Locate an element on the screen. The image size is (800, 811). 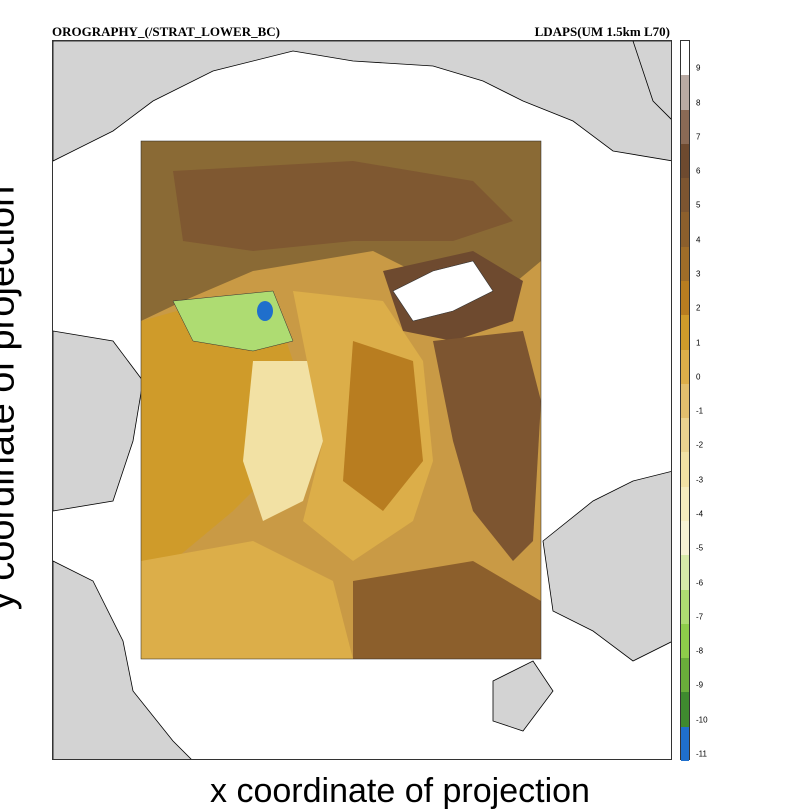
colorbar-tick-label: 9 is located at coordinates (698, 68).